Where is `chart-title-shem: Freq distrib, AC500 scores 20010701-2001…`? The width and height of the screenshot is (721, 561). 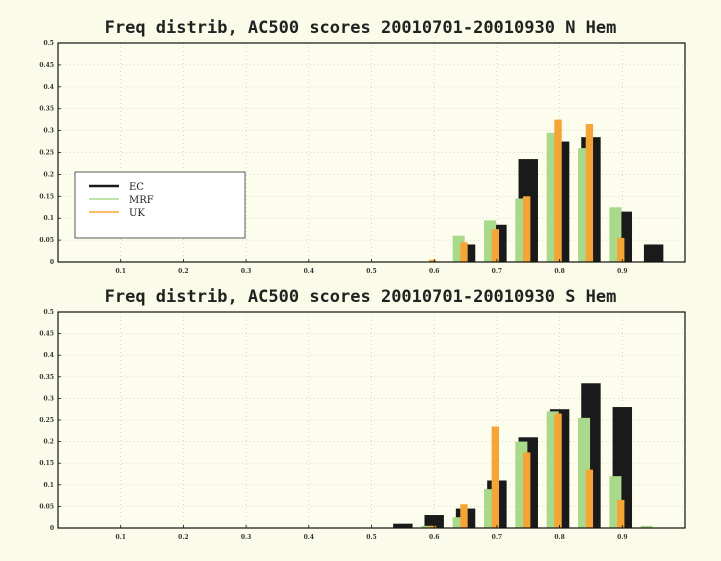 chart-title-shem: Freq distrib, AC500 scores 20010701-2001… is located at coordinates (360, 297).